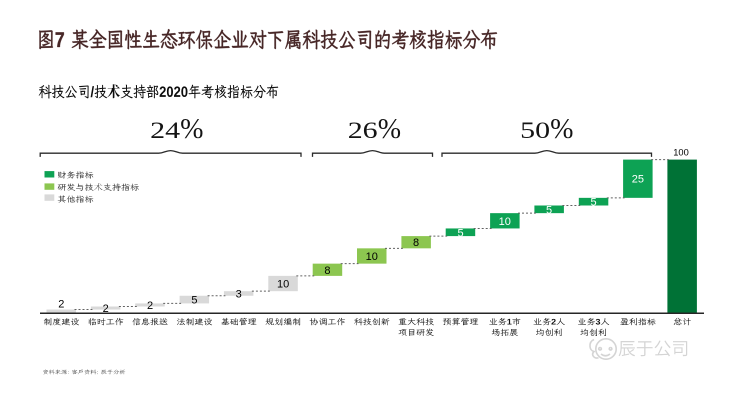  What do you see at coordinates (681, 153) in the screenshot?
I see `svg-text: 100` at bounding box center [681, 153].